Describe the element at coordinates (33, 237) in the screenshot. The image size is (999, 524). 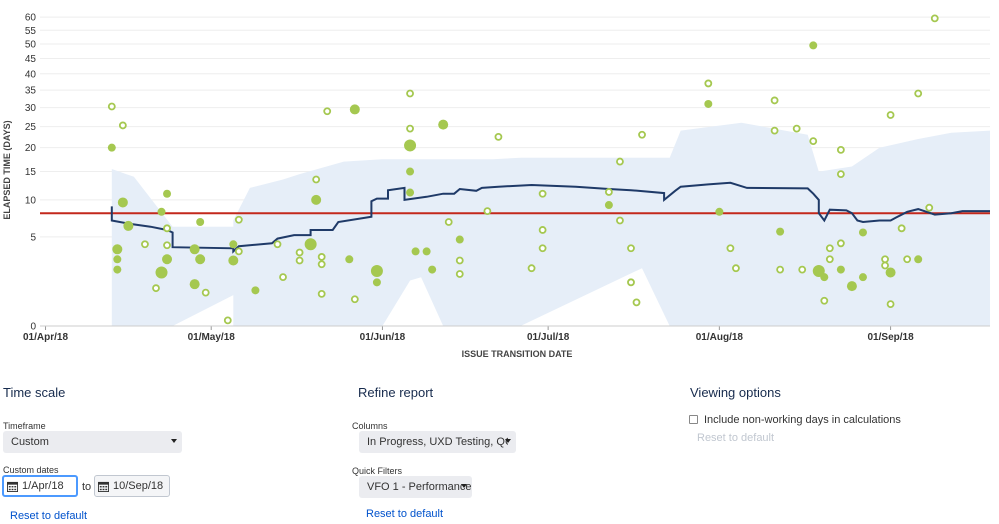
I see `y-tick-label: 5` at that location.